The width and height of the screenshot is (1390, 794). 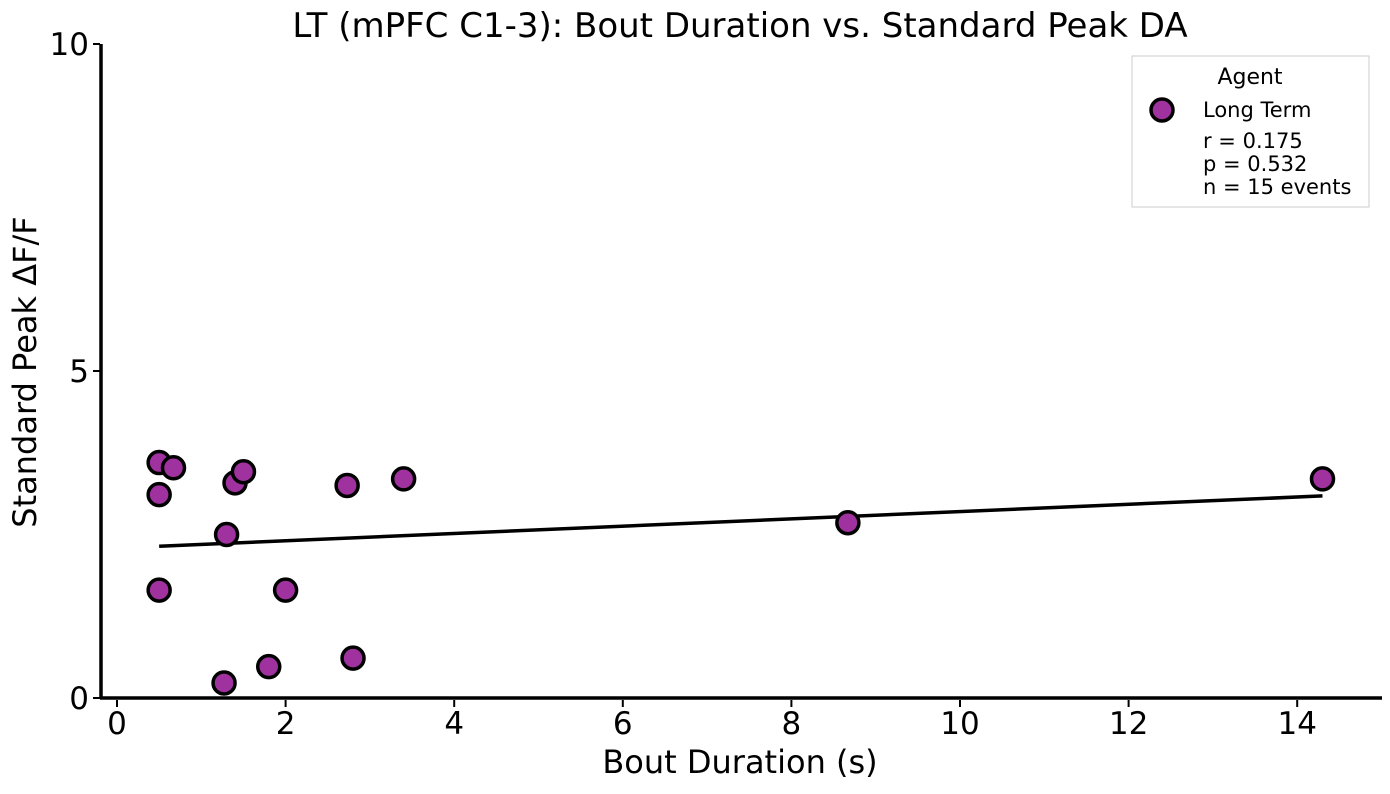 I want to click on x-tick-label: 10, so click(x=959, y=724).